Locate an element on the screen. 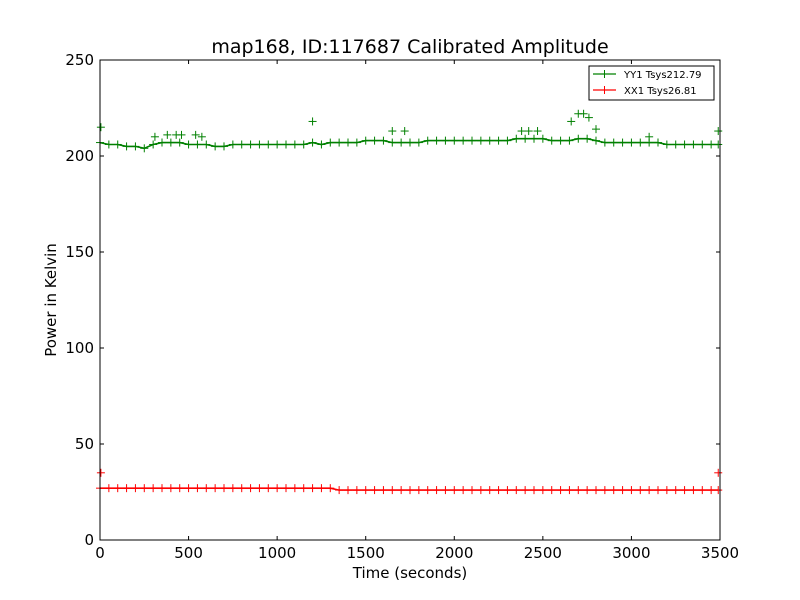  x-tick-label-6: 3000 is located at coordinates (631, 553).